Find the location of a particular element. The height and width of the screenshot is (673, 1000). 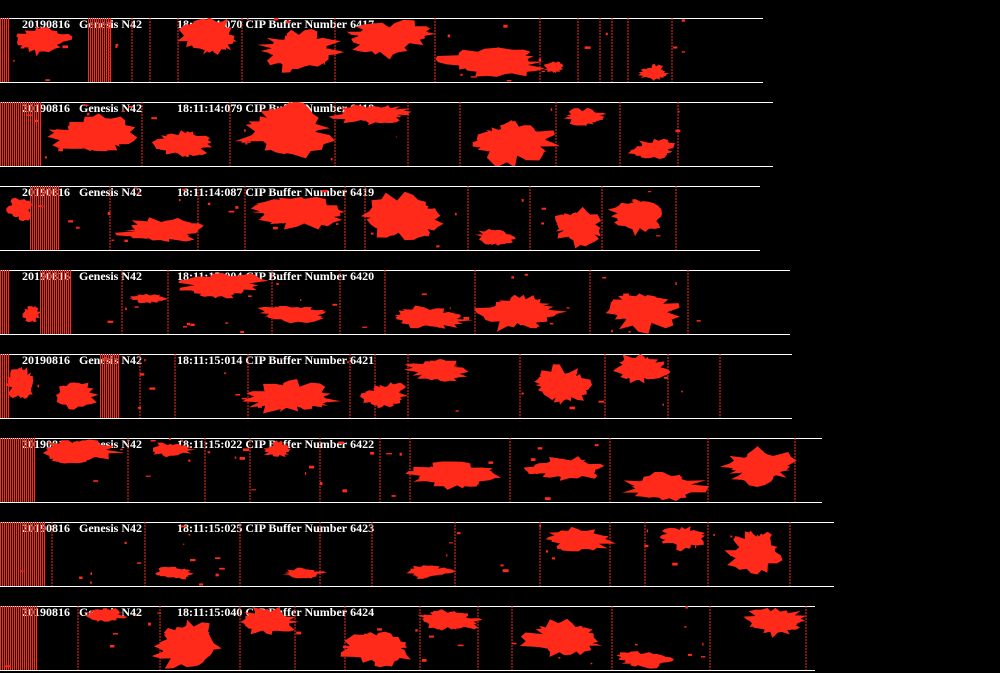

buffer-label: CIP Buffer Number is located at coordinates (296, 24).